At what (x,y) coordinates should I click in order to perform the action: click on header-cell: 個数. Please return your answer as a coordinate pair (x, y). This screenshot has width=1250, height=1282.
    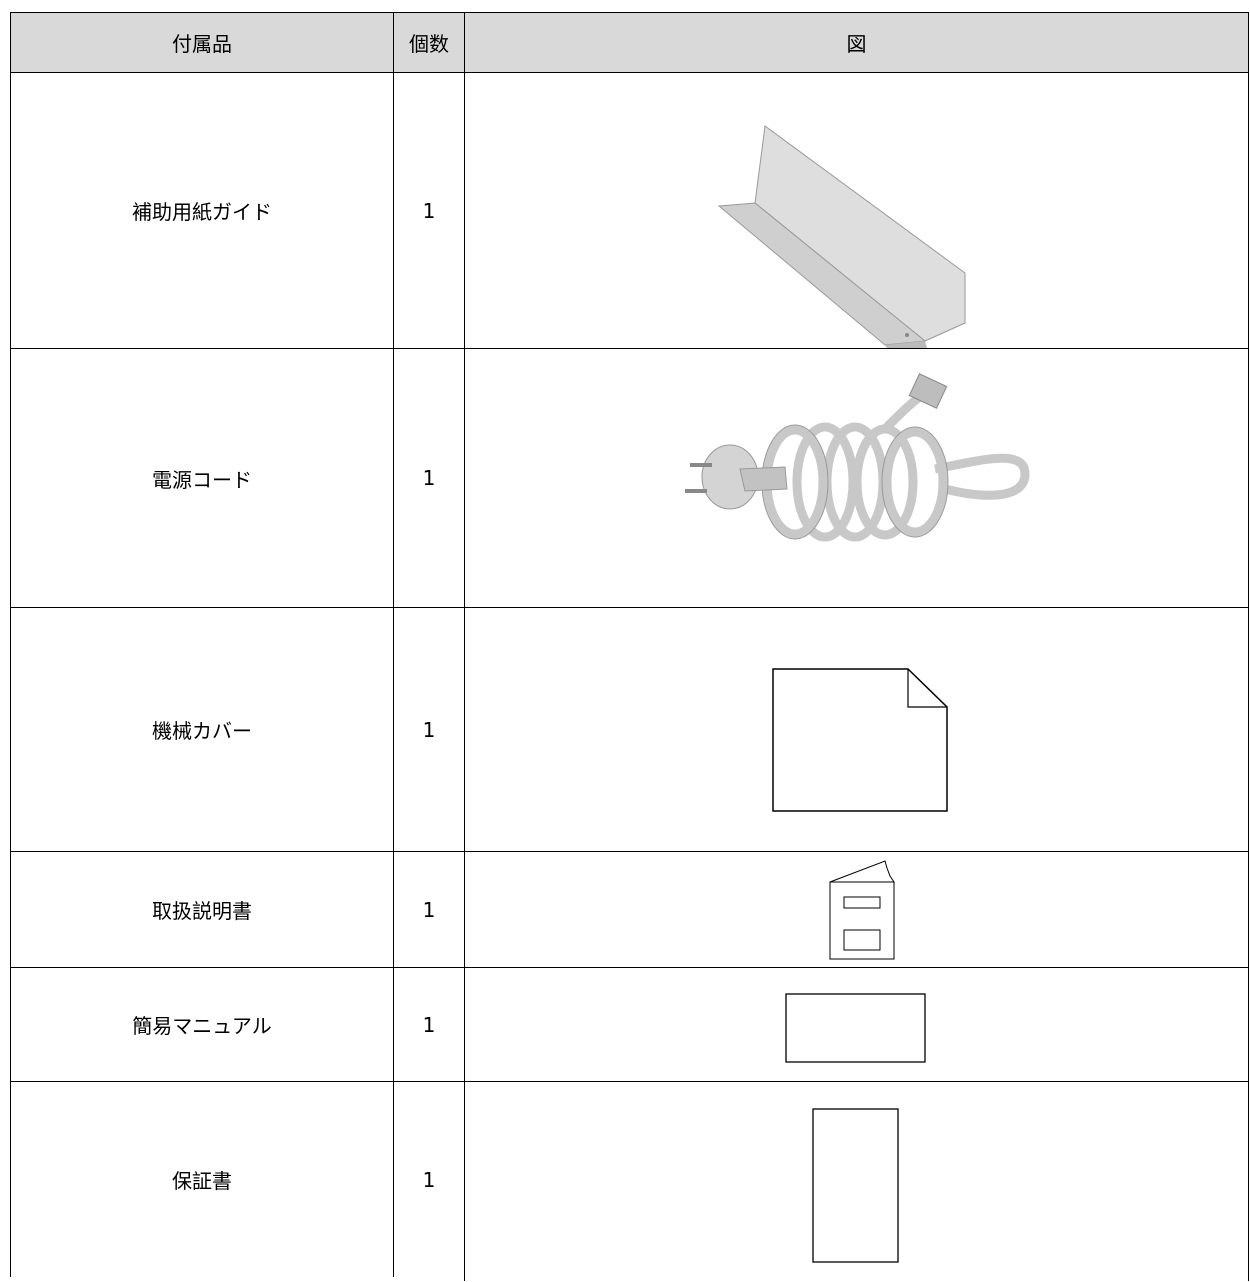
    Looking at the image, I should click on (428, 42).